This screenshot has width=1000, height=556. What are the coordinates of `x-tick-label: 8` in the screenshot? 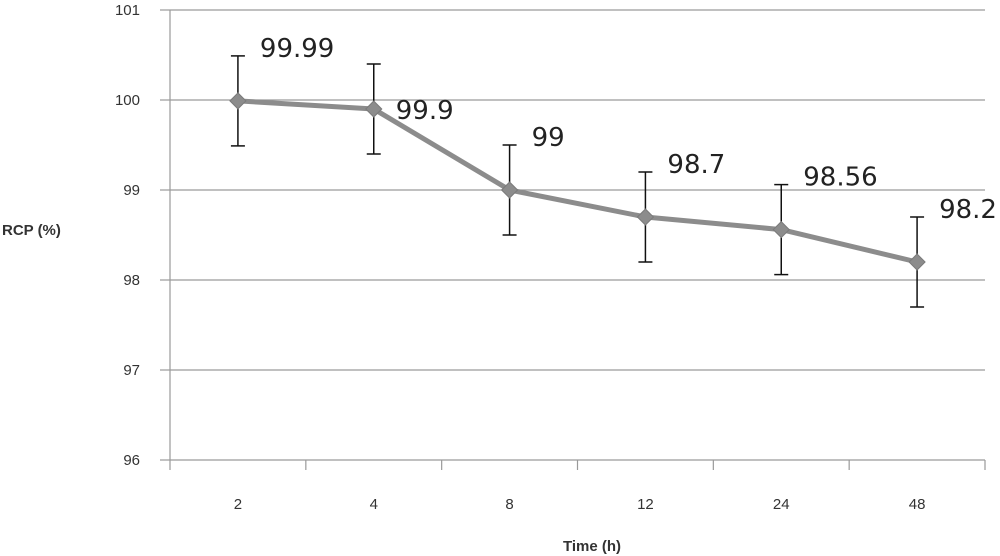 It's located at (509, 504).